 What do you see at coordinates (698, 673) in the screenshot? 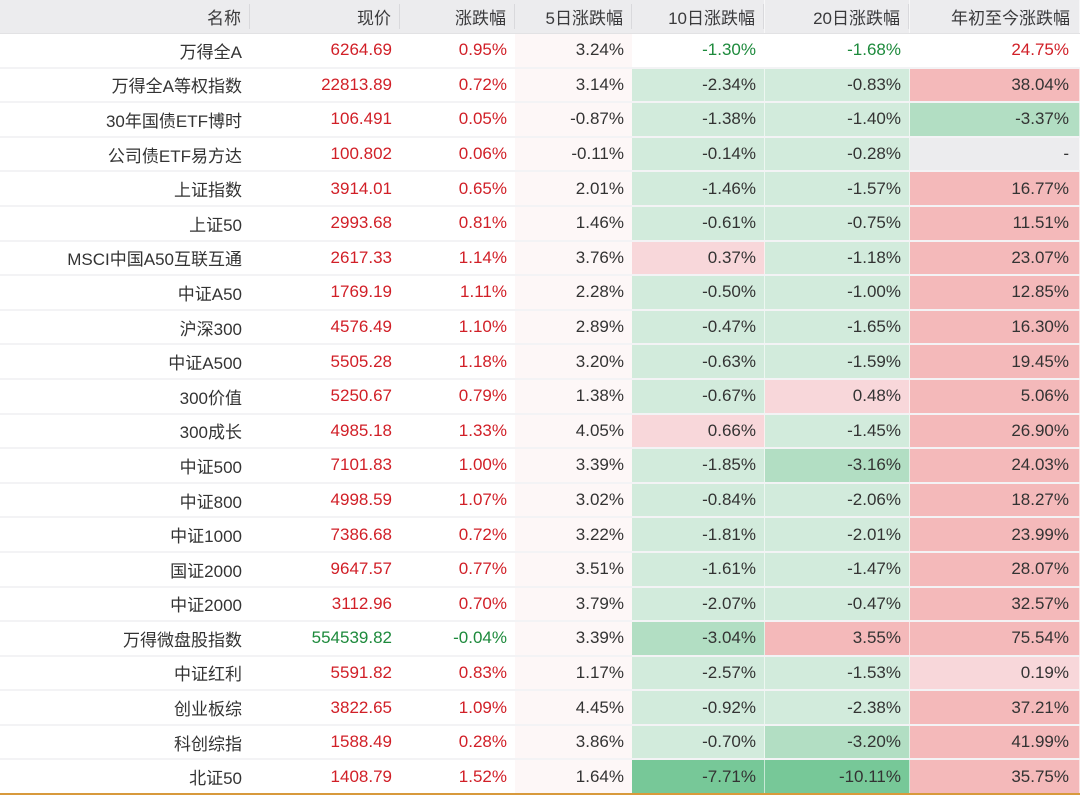
I see `index-10d-change: -2.57%` at bounding box center [698, 673].